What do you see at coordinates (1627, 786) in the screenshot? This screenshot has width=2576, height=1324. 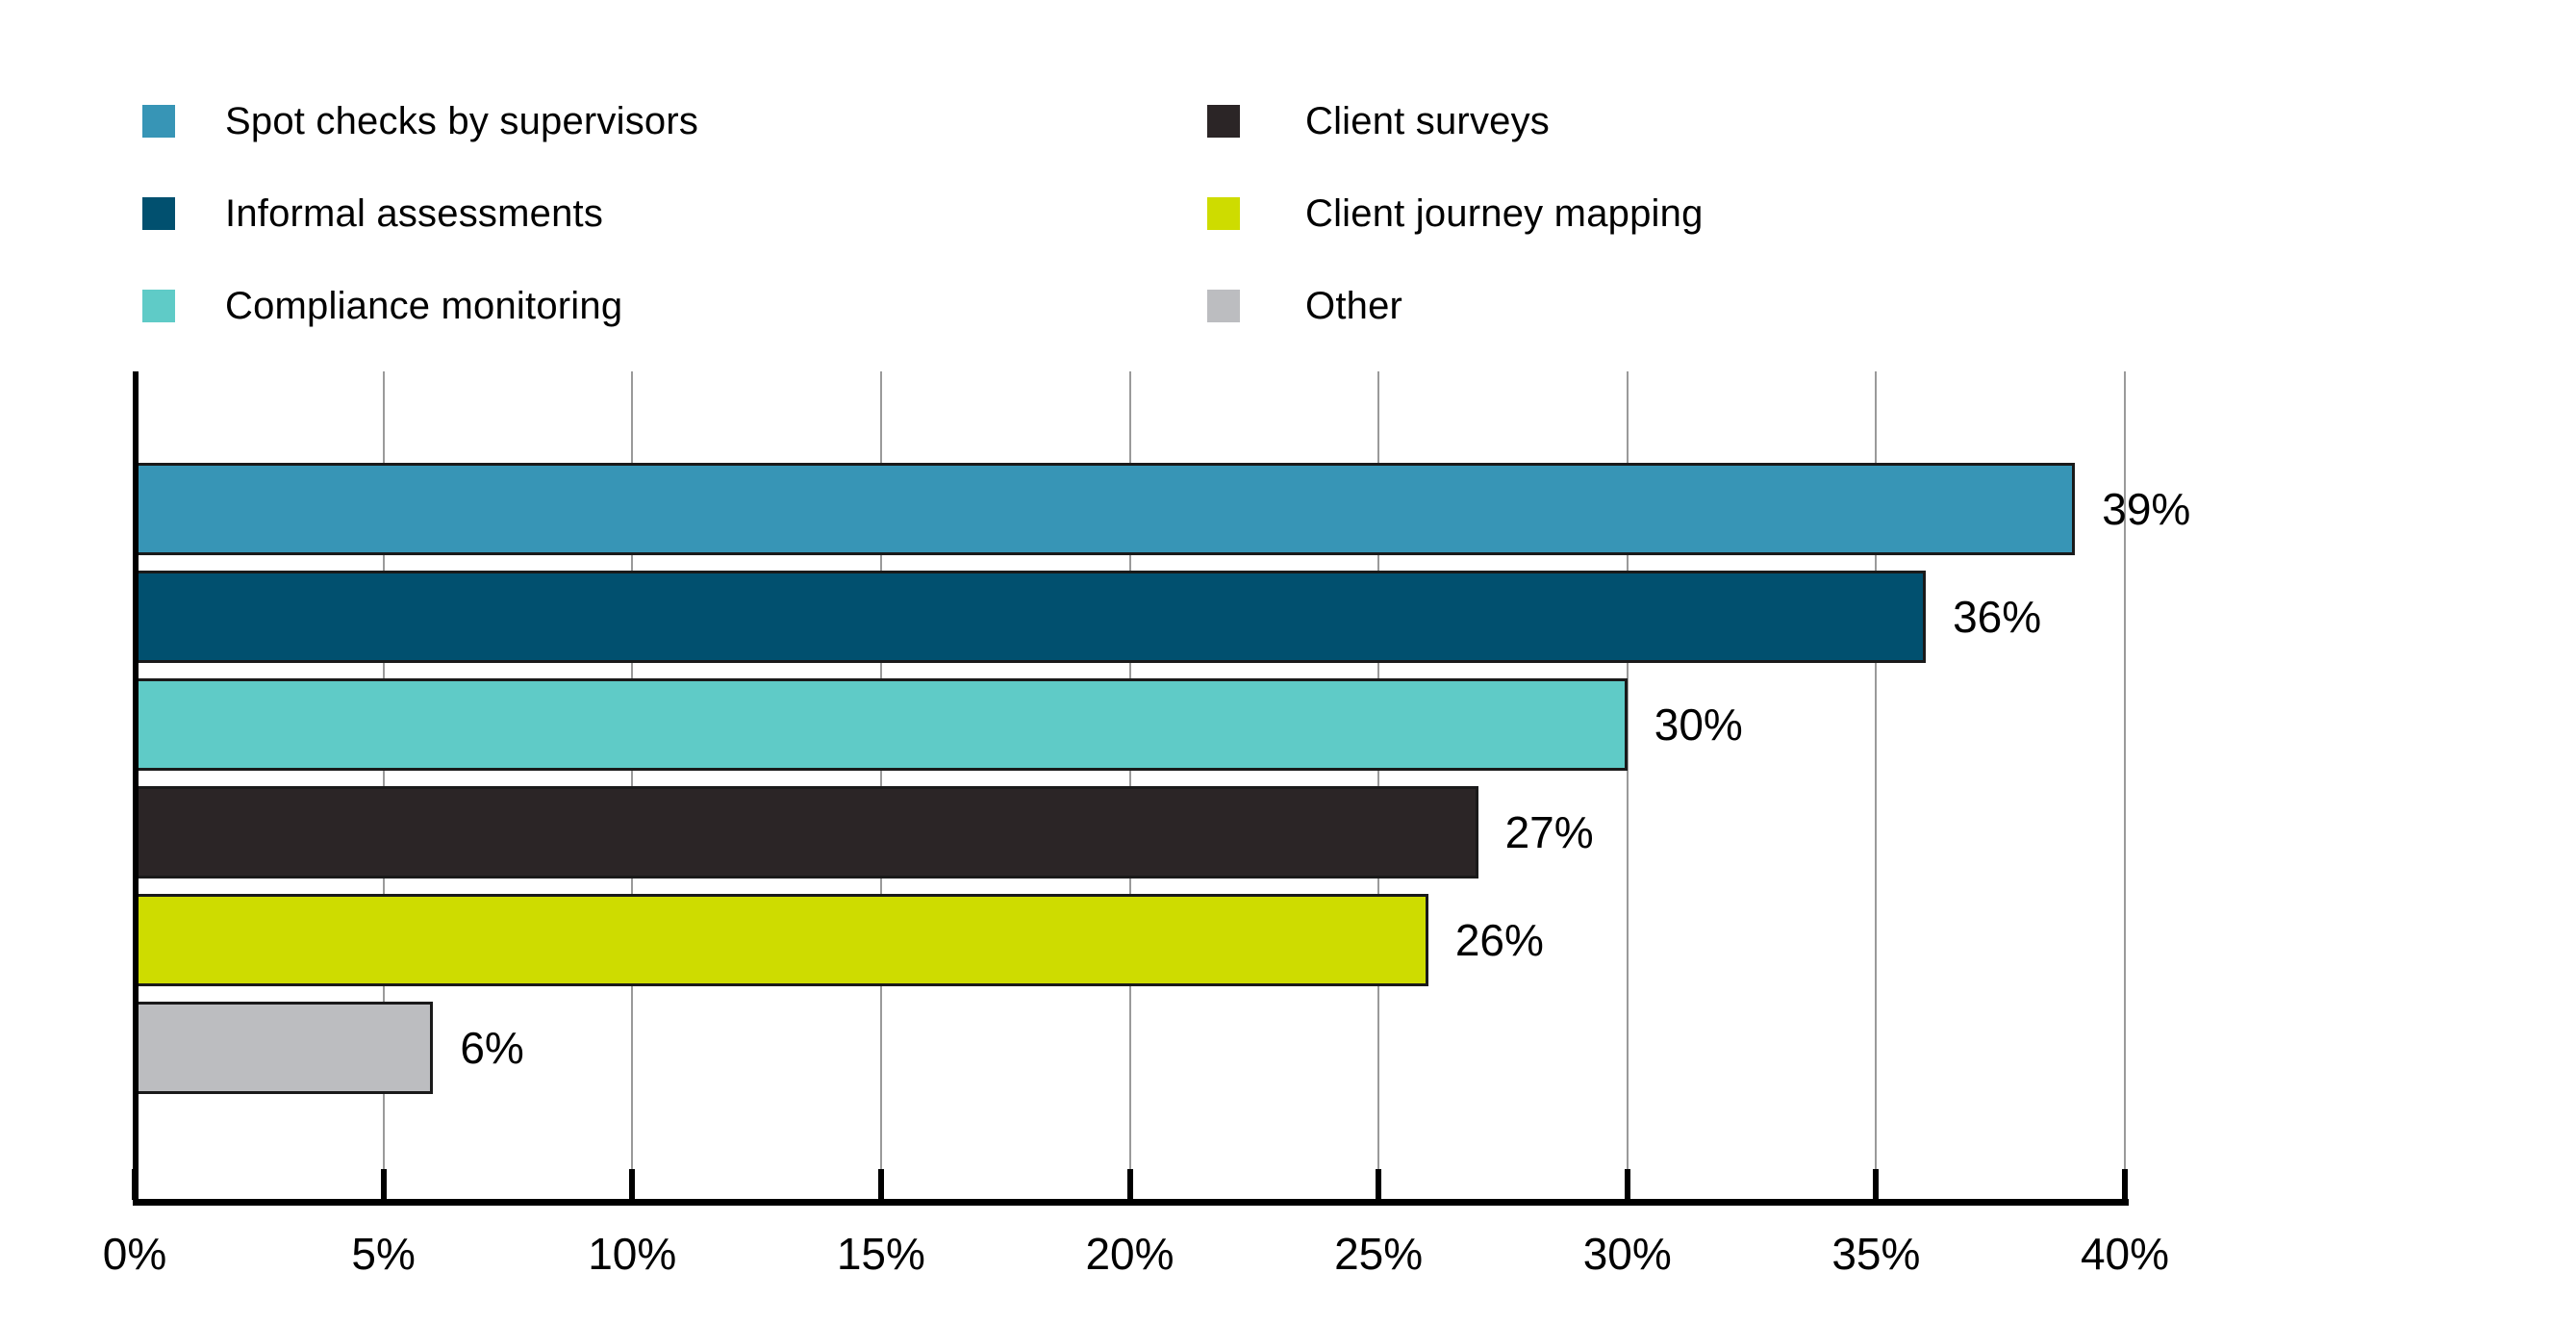 I see `gridline-30%` at bounding box center [1627, 786].